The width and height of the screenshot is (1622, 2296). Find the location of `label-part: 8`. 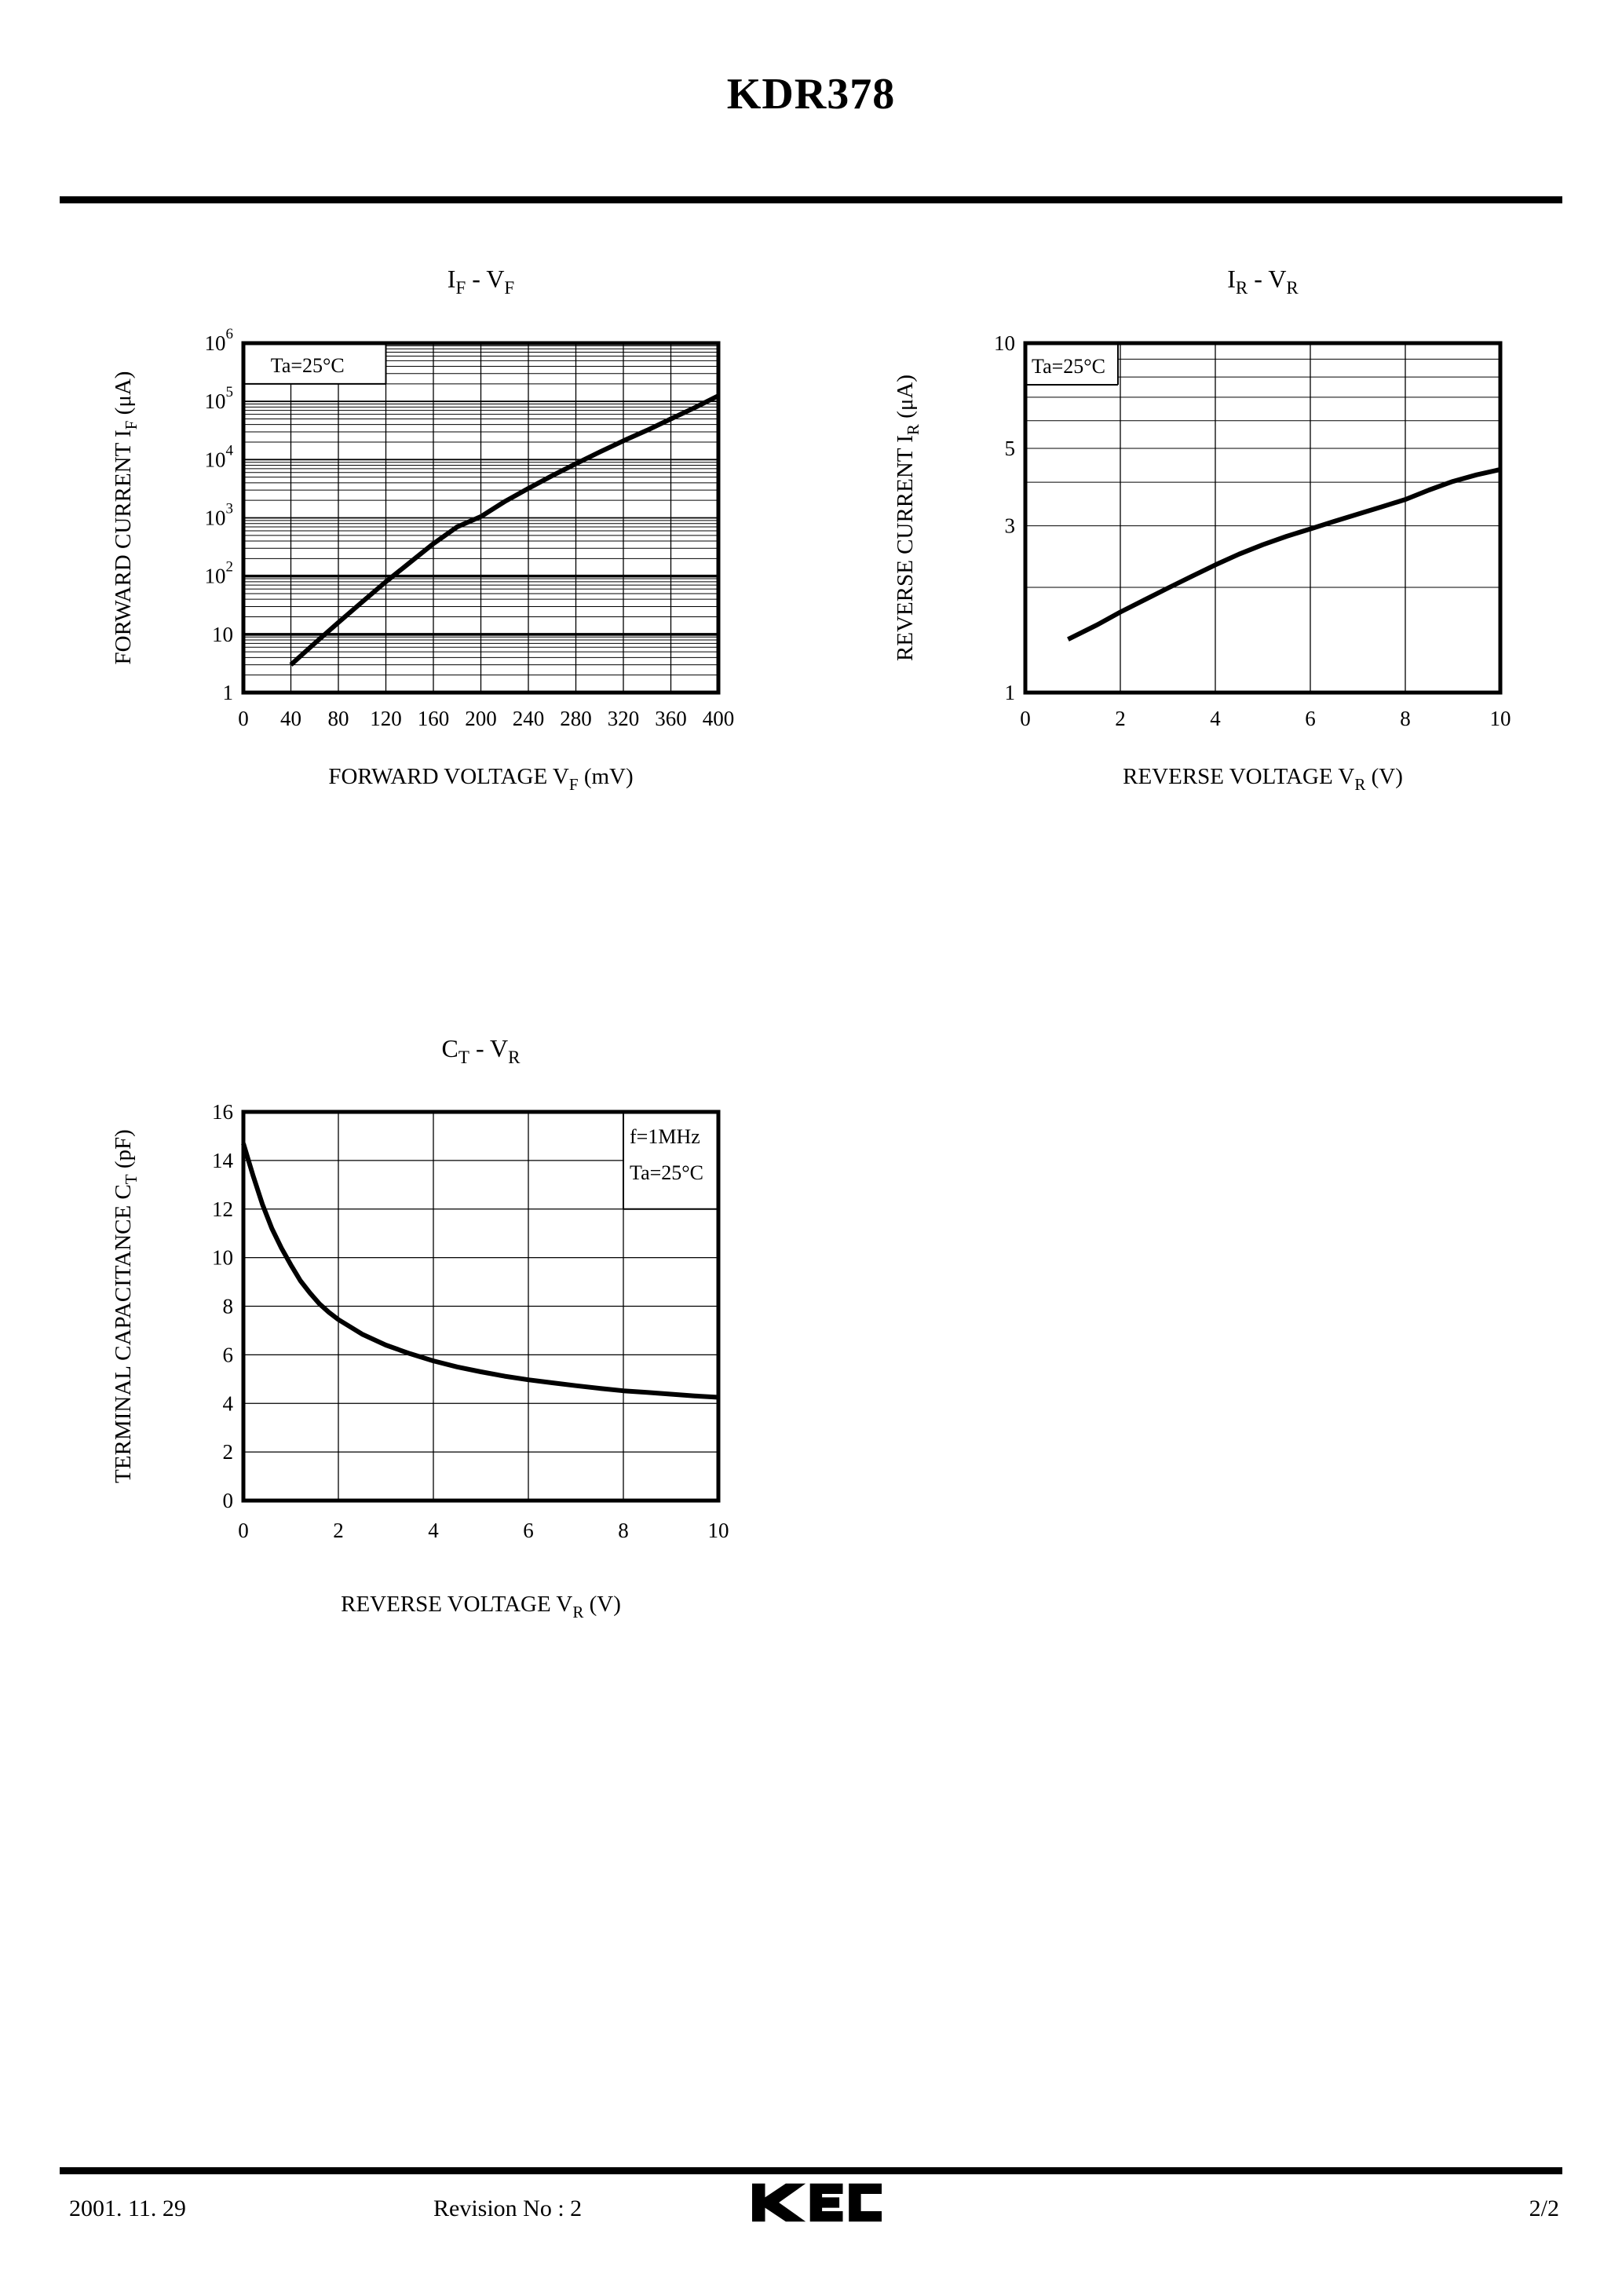

label-part: 8 is located at coordinates (228, 1306).